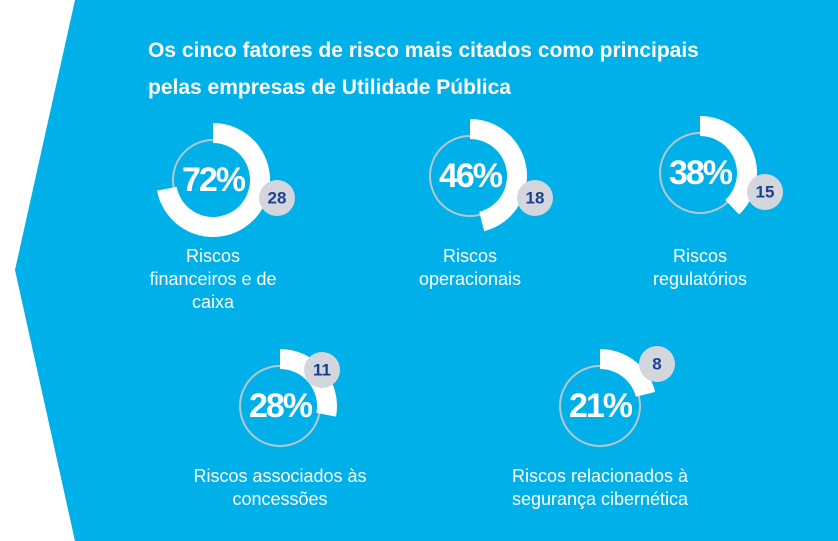 The height and width of the screenshot is (541, 838). Describe the element at coordinates (213, 279) in the screenshot. I see `category-label: Riscos financeiros e de caixa` at that location.